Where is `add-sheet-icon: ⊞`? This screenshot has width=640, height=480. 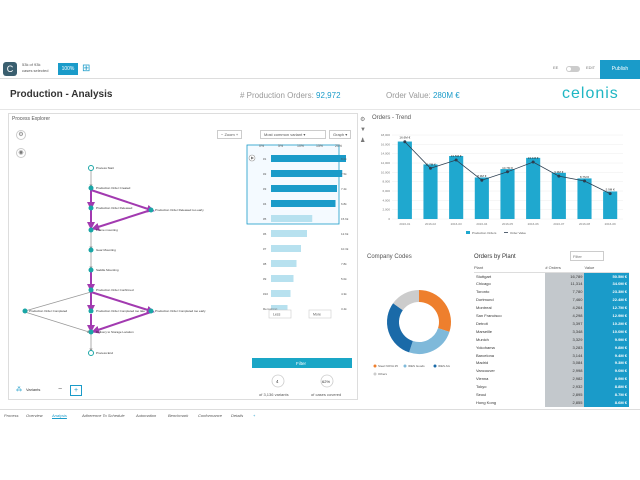
add-sheet-icon: ⊞ is located at coordinates (86, 68).